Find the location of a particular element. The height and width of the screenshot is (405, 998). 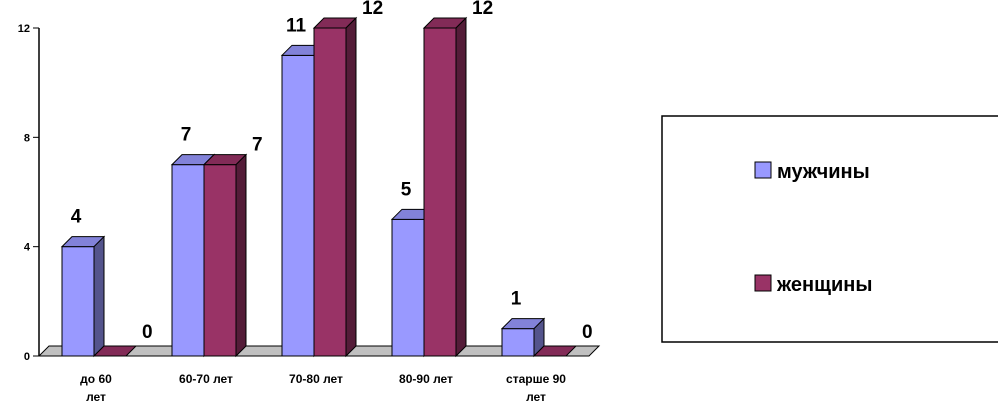

legend-swatch-male is located at coordinates (763, 170).